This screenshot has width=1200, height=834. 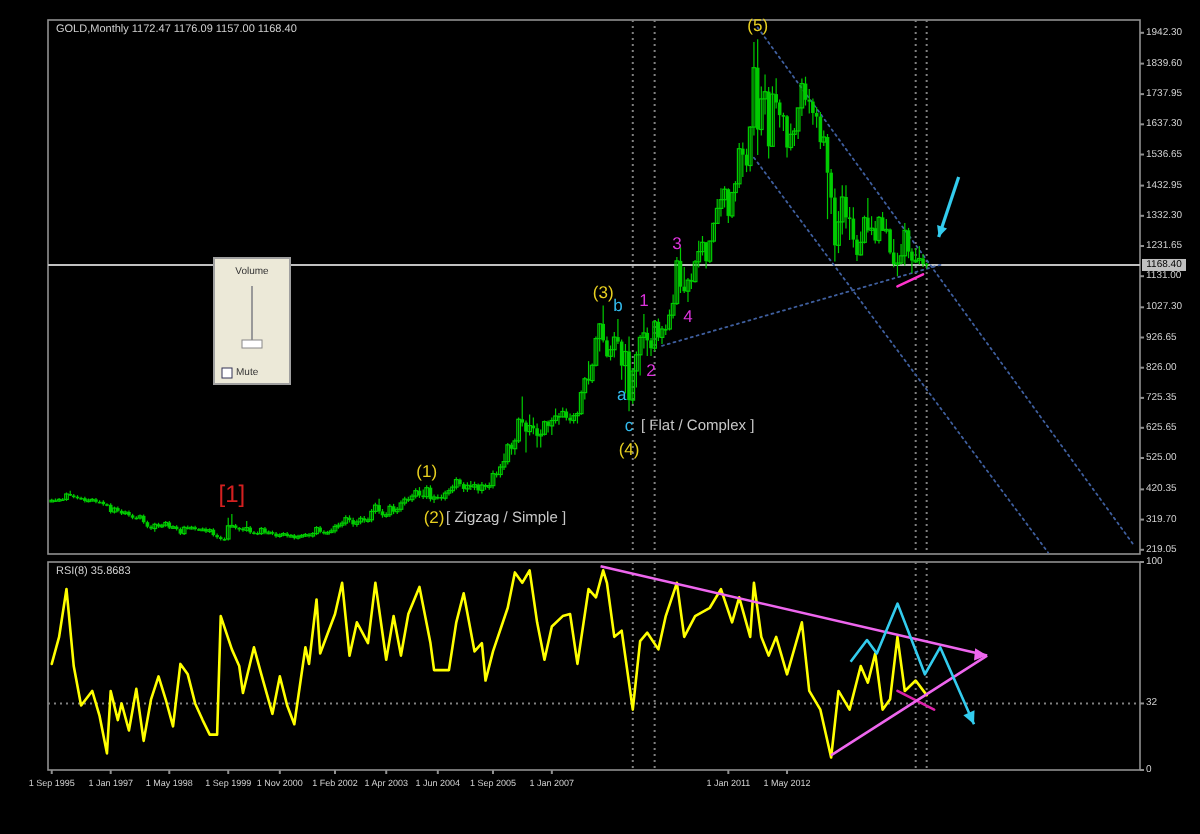 What do you see at coordinates (644, 300) in the screenshot?
I see `annotation: 1` at bounding box center [644, 300].